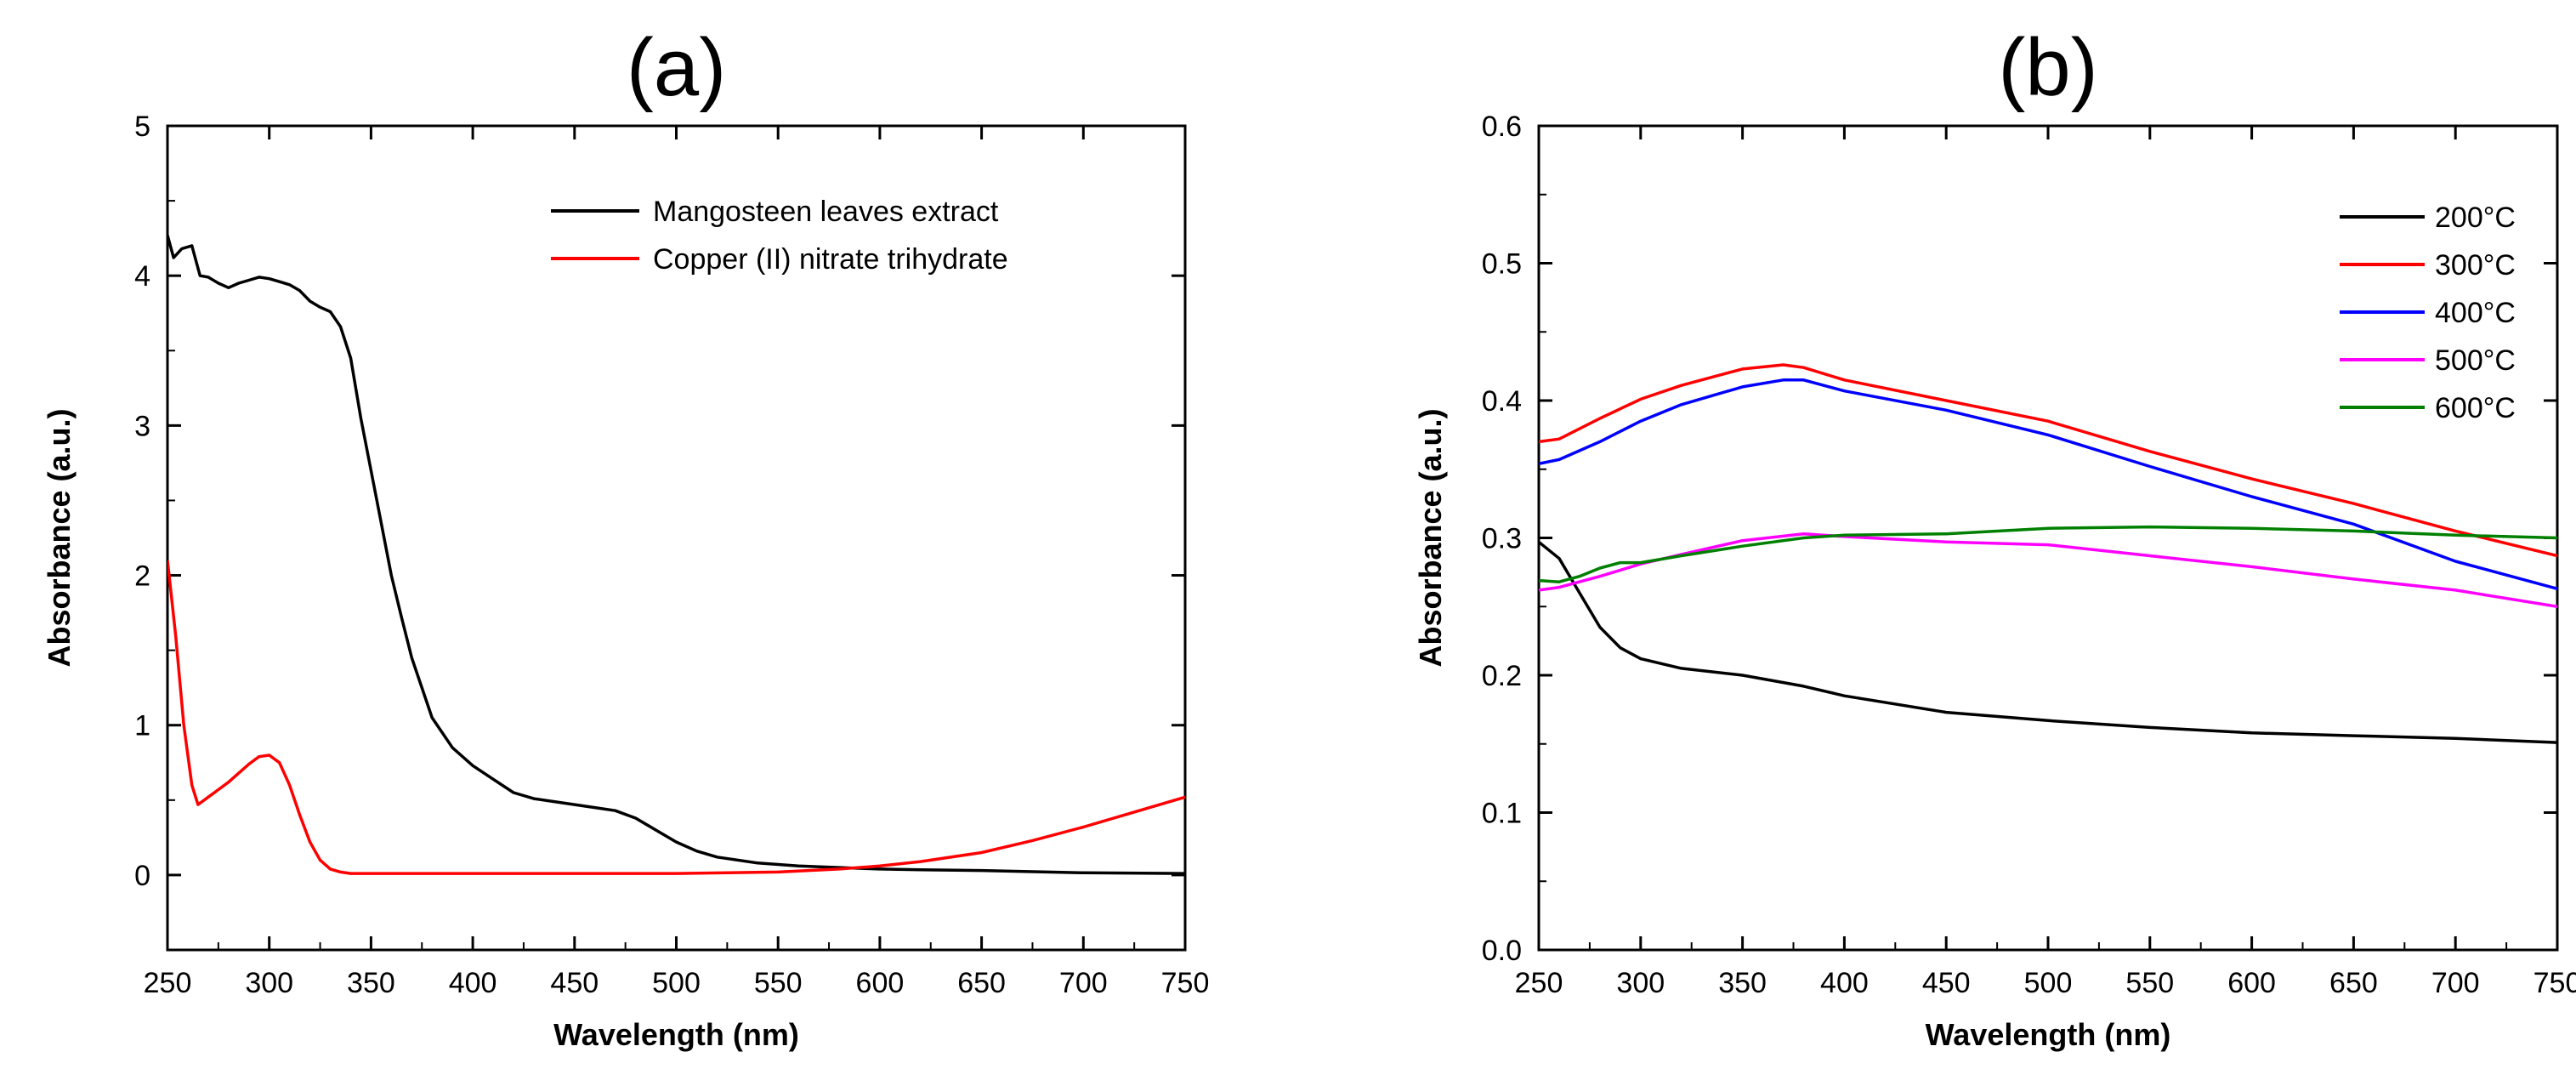 This screenshot has width=2576, height=1086. I want to click on panel-a-y-tick-label: 2, so click(142, 576).